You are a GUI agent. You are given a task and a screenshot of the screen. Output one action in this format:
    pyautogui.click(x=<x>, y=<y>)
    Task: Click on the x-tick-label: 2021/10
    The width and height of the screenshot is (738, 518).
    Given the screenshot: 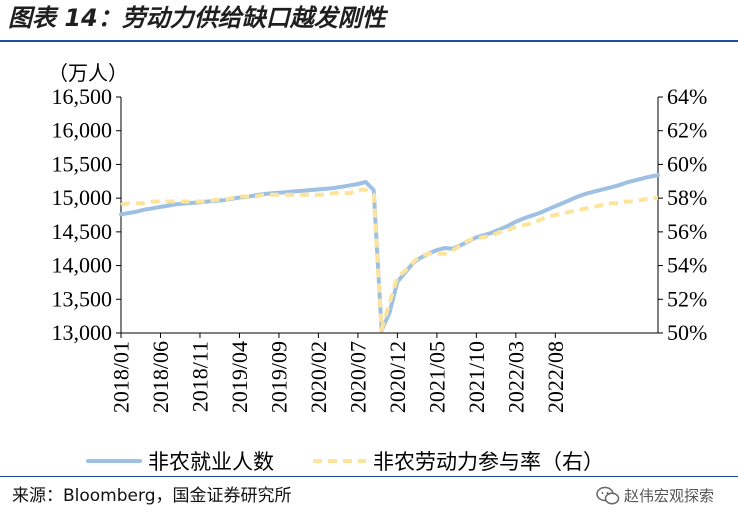 What is the action you would take?
    pyautogui.click(x=476, y=377)
    